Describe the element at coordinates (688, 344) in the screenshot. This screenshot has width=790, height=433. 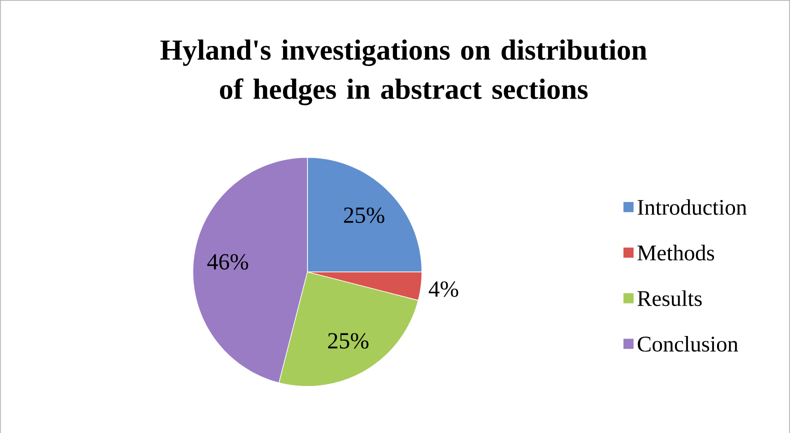
I see `legend-label: Conclusion` at that location.